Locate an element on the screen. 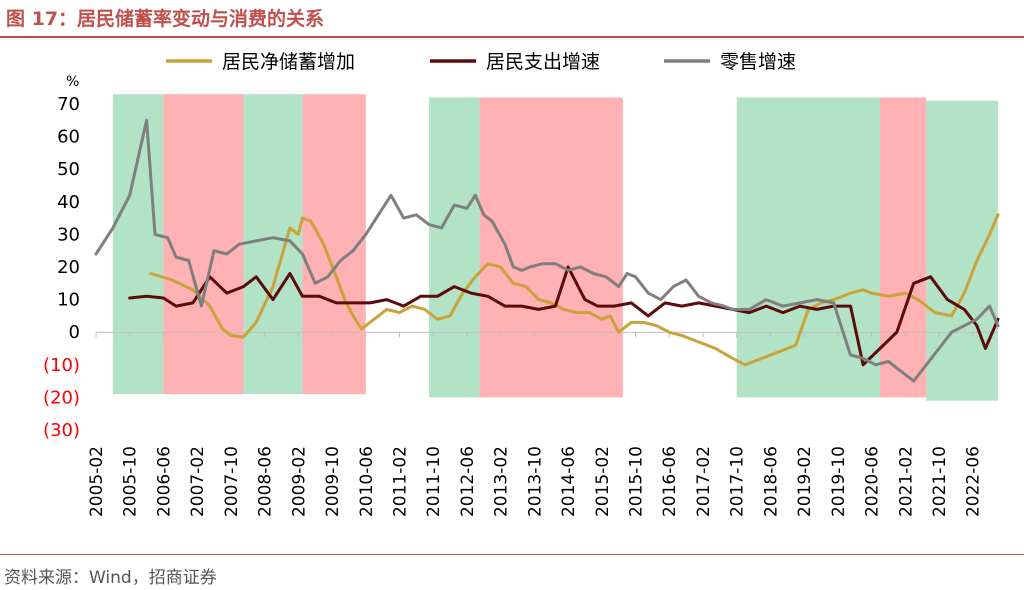  source-divider is located at coordinates (512, 554).